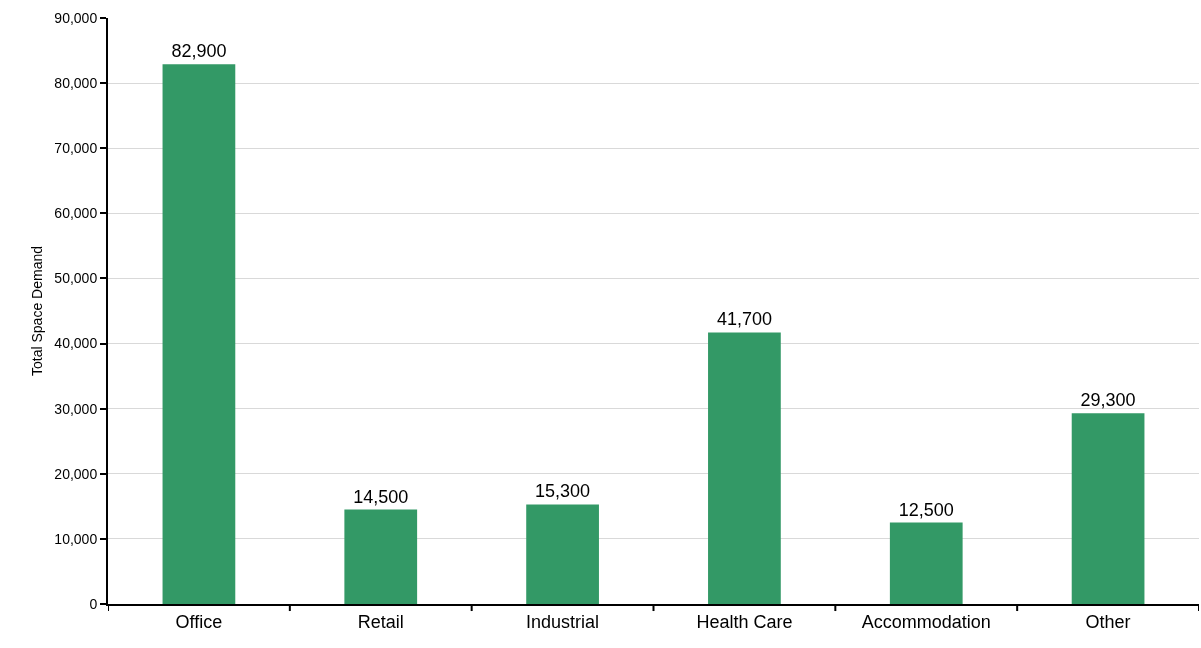  What do you see at coordinates (76, 83) in the screenshot?
I see `y-tick-label: 80,000` at bounding box center [76, 83].